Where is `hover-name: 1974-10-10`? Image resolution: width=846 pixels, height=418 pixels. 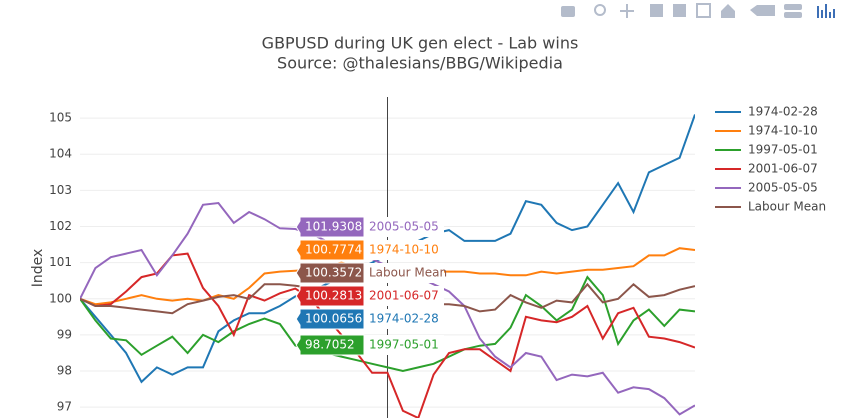
hover-name: 1974-10-10 is located at coordinates (404, 250).